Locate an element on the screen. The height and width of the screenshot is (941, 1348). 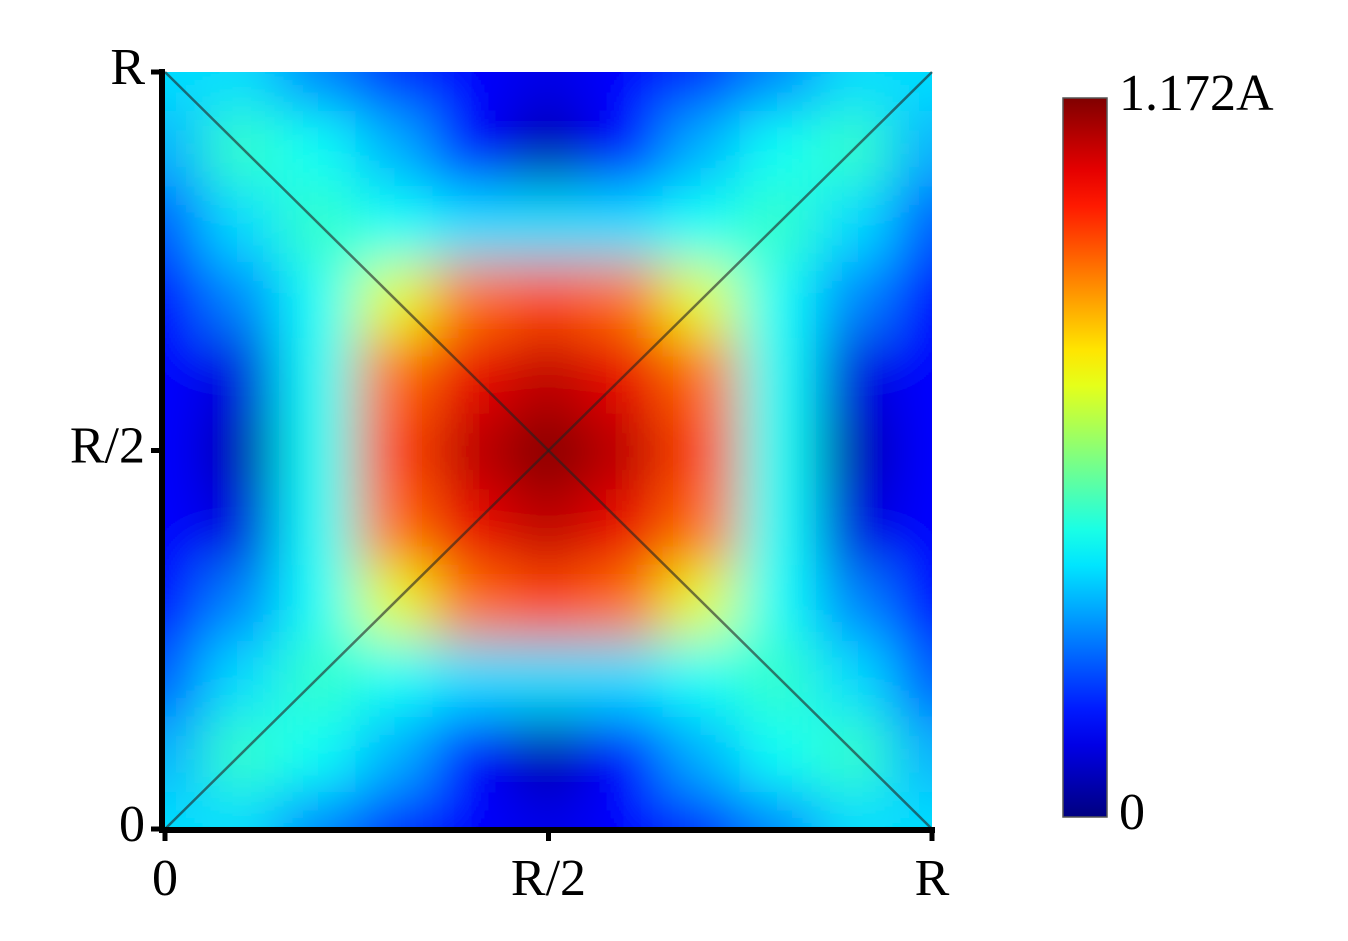
colorbar-tick-label: 0 is located at coordinates (1132, 812).